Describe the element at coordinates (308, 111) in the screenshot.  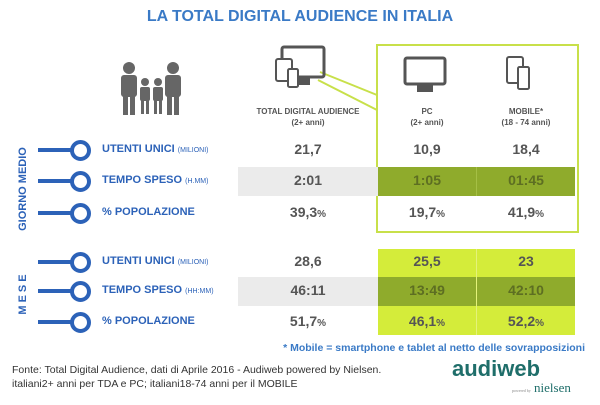
I see `column-label: TOTAL DIGITAL AUDIENCE` at that location.